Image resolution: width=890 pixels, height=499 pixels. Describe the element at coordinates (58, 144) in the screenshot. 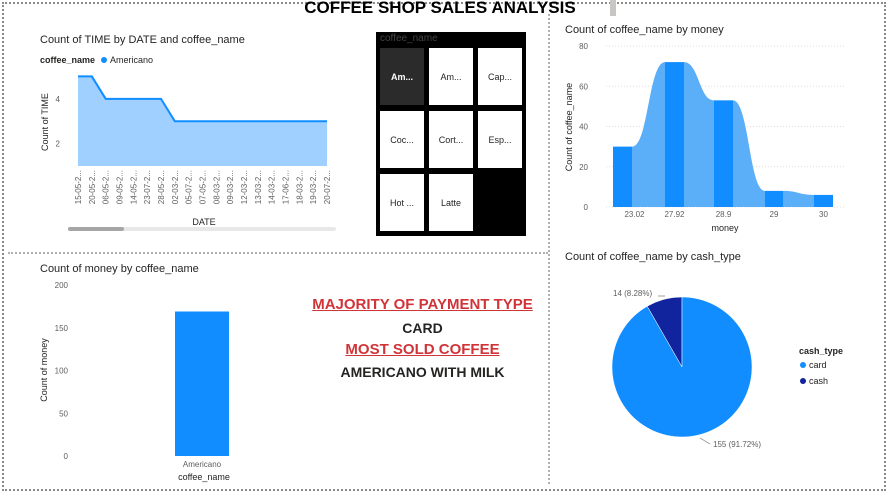

I see `line-y-tick: 2` at that location.